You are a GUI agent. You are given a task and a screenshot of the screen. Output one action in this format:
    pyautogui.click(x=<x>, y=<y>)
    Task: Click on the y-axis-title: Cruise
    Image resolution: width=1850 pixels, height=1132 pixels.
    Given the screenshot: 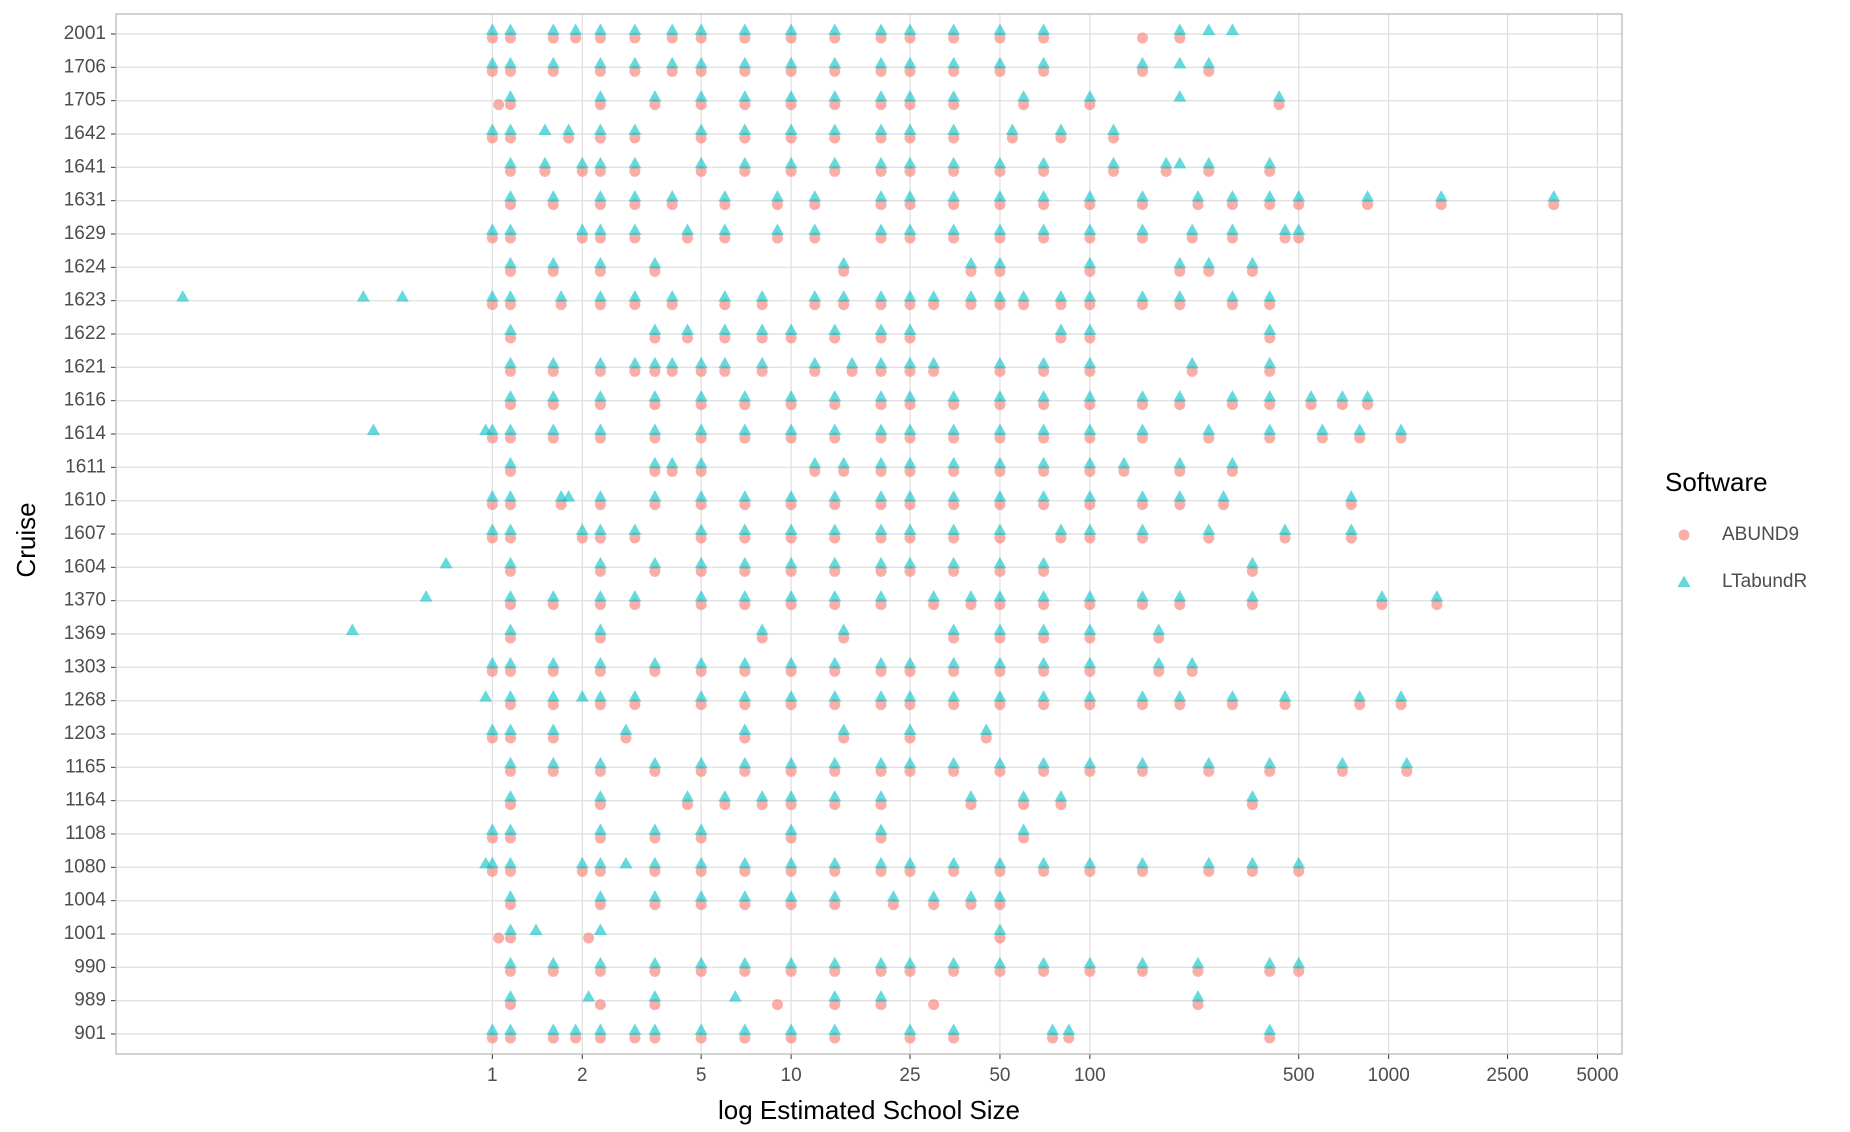 What is the action you would take?
    pyautogui.click(x=26, y=539)
    